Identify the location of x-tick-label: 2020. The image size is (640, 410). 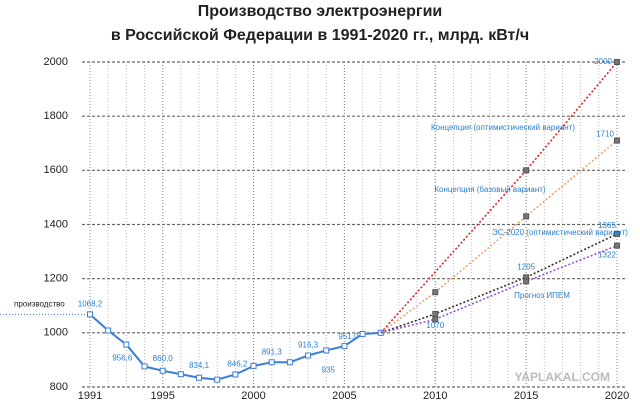
(617, 396).